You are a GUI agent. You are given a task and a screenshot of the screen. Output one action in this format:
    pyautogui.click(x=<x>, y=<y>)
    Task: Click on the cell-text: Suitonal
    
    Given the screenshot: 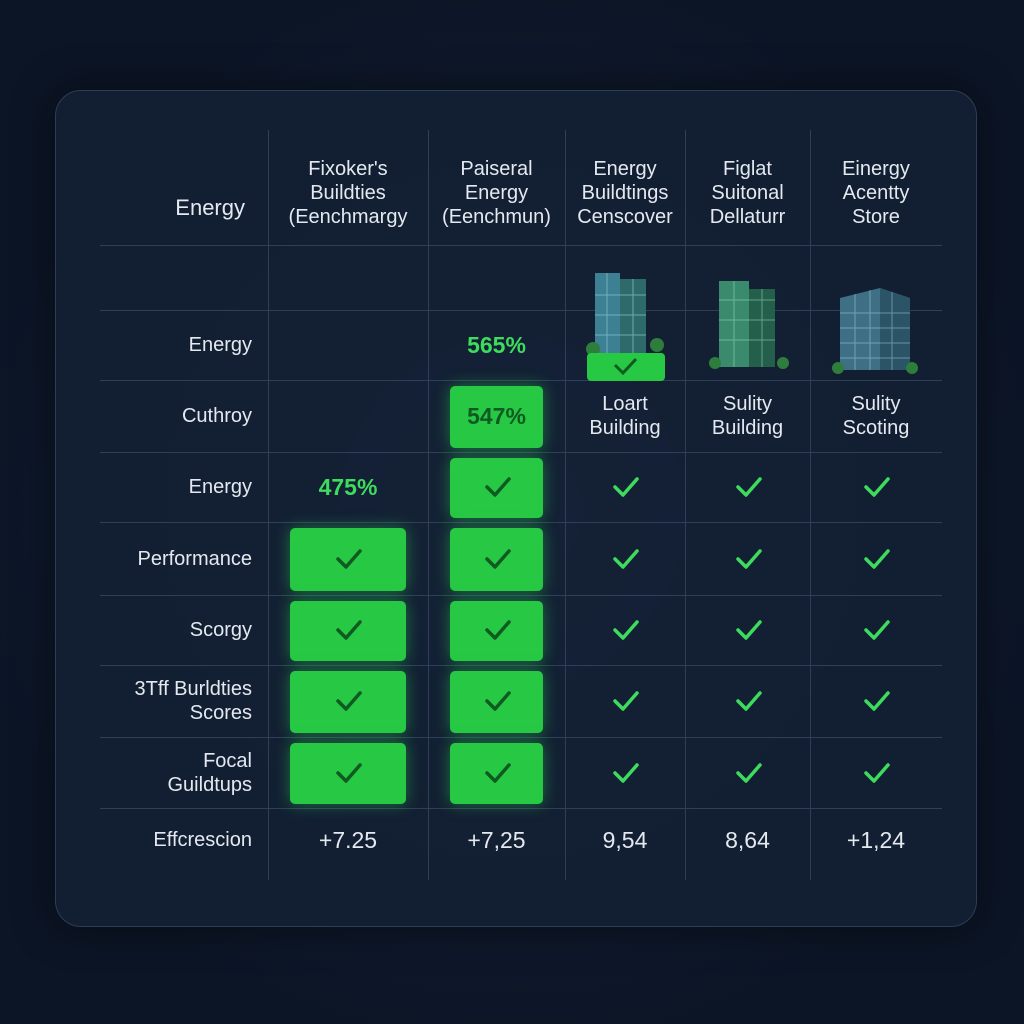 What is the action you would take?
    pyautogui.click(x=747, y=192)
    